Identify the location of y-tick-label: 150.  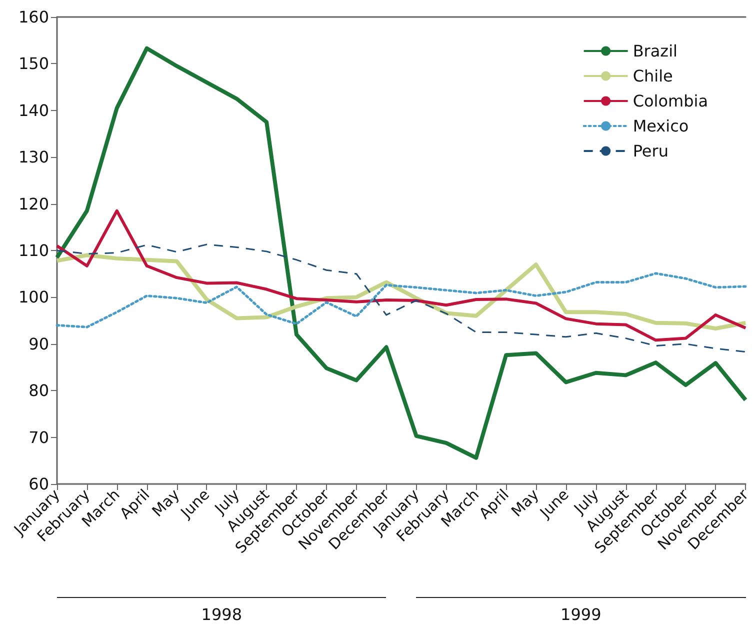
(33, 64).